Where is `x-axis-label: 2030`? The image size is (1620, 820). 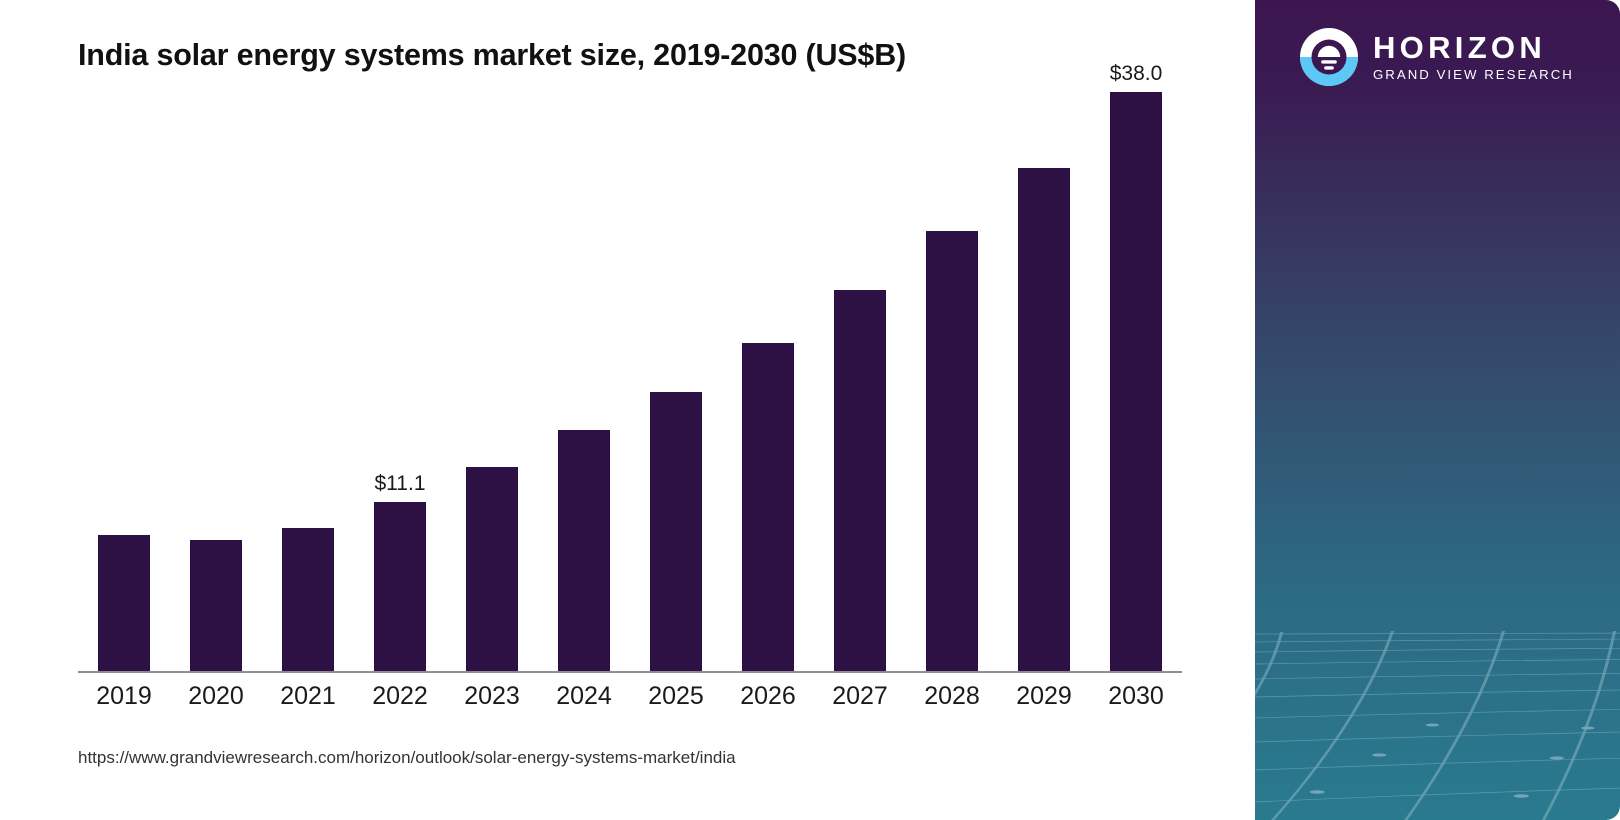 x-axis-label: 2030 is located at coordinates (1136, 696).